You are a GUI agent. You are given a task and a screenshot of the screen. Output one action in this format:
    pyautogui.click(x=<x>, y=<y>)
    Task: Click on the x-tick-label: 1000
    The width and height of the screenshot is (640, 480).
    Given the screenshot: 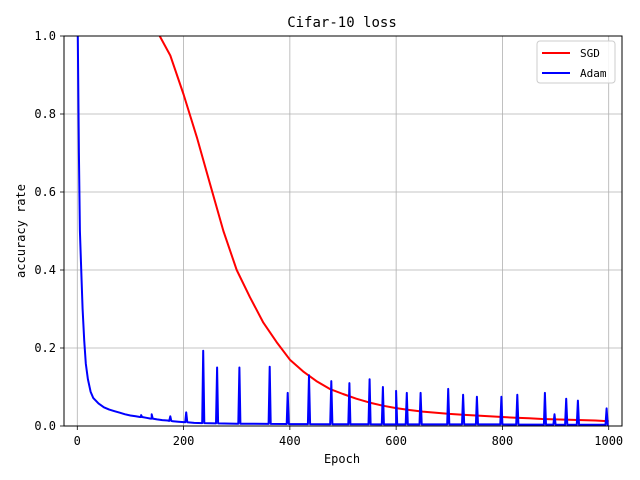 What is the action you would take?
    pyautogui.click(x=608, y=441)
    